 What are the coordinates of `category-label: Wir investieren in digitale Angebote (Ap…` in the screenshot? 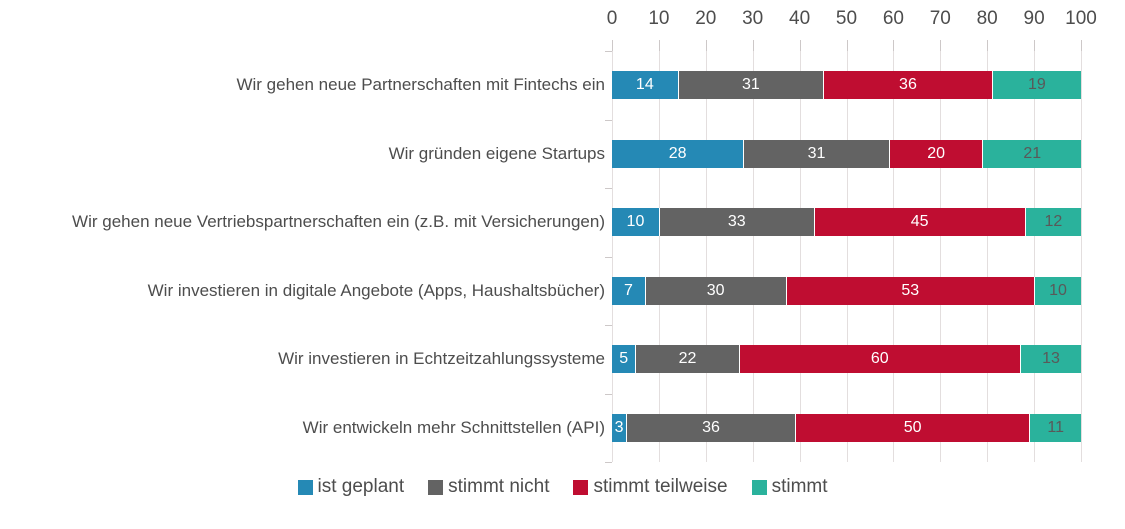 It's located at (376, 290).